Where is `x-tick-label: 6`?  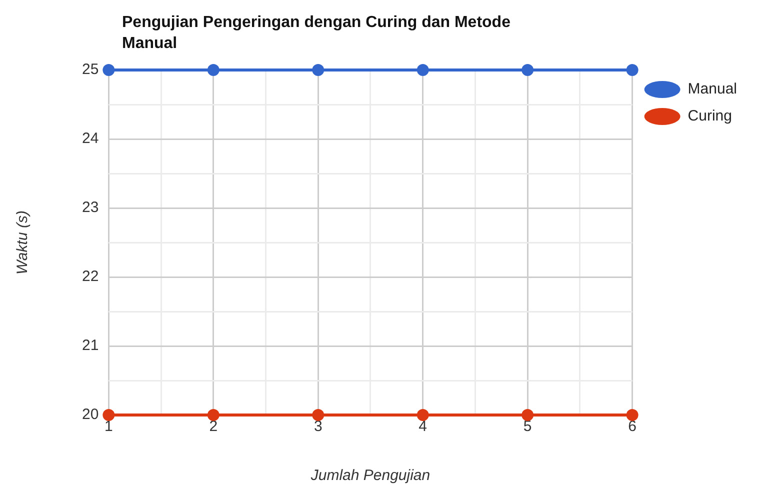
x-tick-label: 6 is located at coordinates (632, 427).